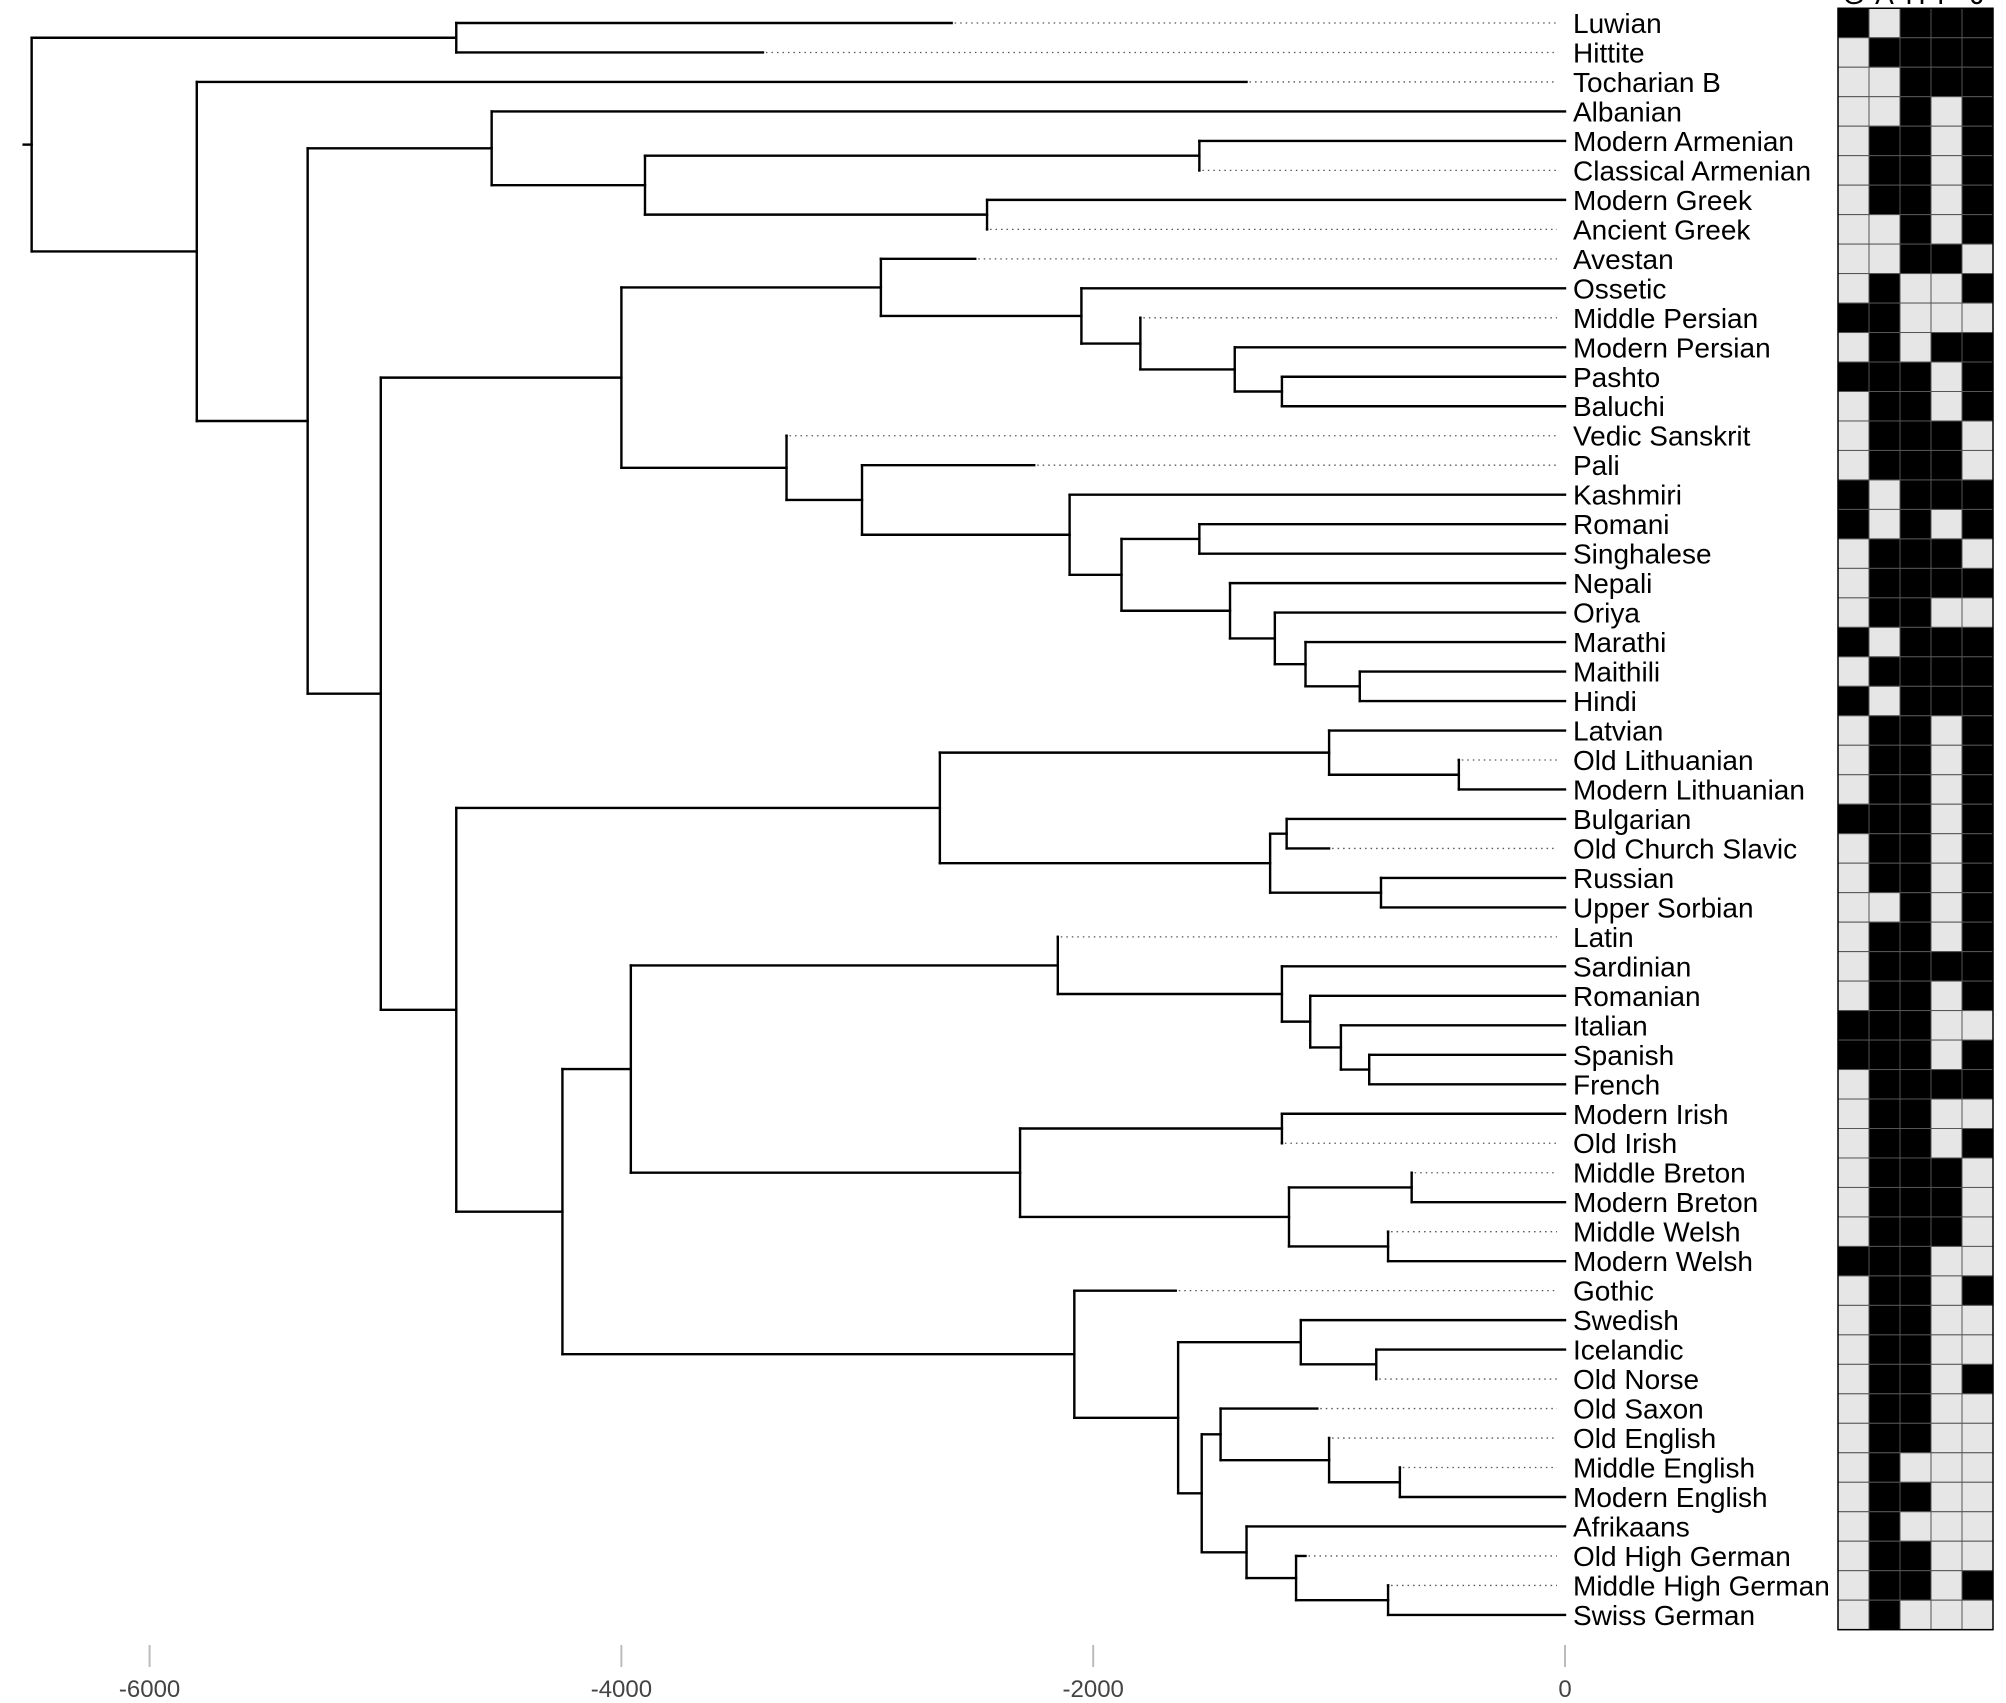  Describe the element at coordinates (621, 1689) in the screenshot. I see `axis-tick-label-1: -4000` at that location.